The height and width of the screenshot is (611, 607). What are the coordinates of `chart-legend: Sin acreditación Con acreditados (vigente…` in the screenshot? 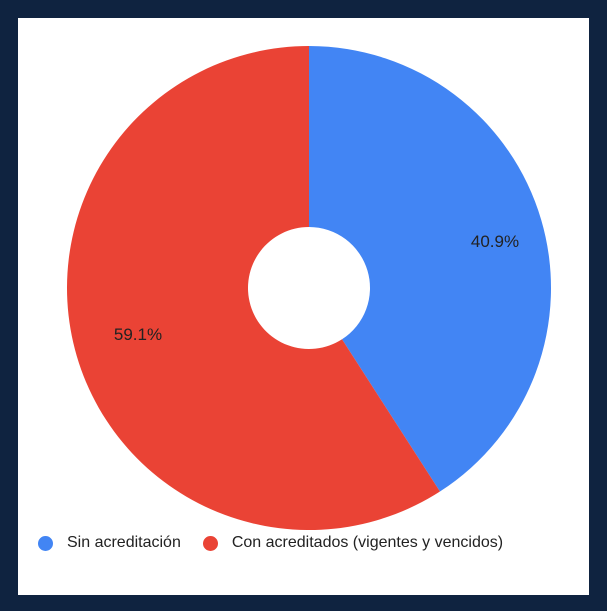 It's located at (270, 543).